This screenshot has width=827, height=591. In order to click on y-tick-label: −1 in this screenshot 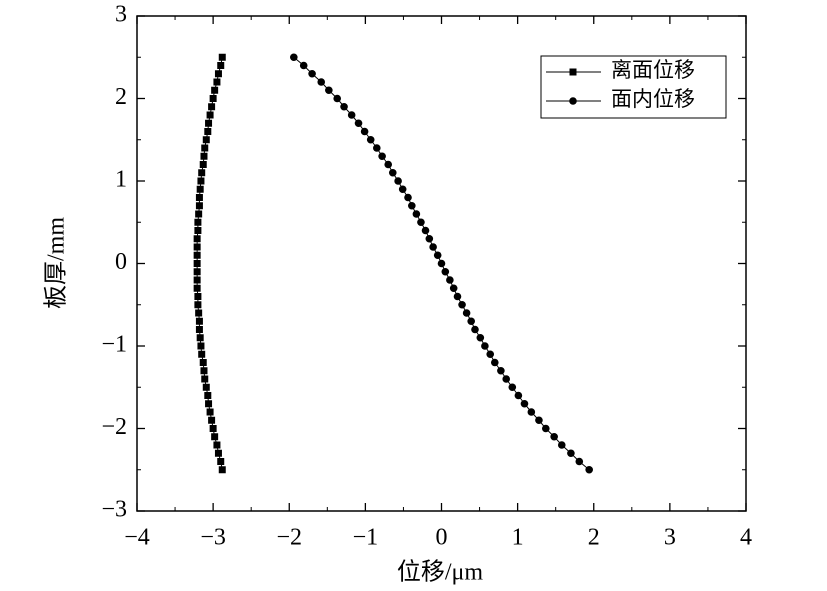, I will do `click(114, 345)`.